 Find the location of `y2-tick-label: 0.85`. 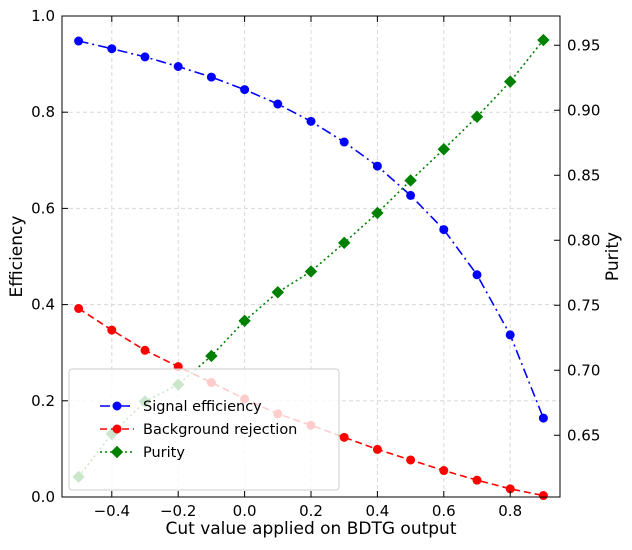

y2-tick-label: 0.85 is located at coordinates (583, 175).